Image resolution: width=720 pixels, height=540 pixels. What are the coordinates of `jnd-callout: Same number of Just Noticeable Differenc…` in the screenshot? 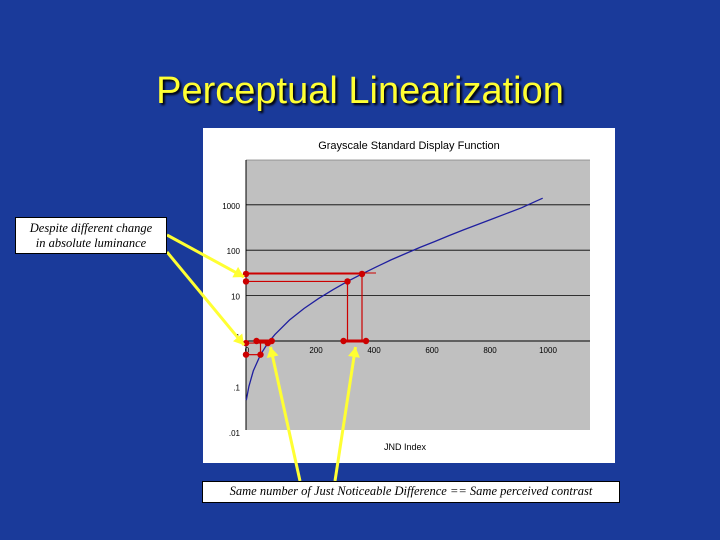 It's located at (411, 492).